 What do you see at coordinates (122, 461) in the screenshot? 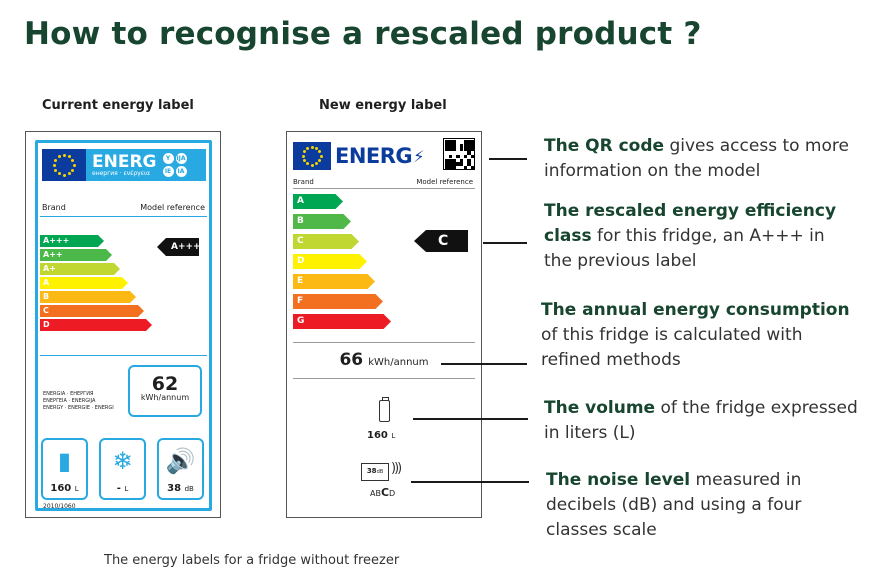
I see `snowflake-icon: ❄` at bounding box center [122, 461].